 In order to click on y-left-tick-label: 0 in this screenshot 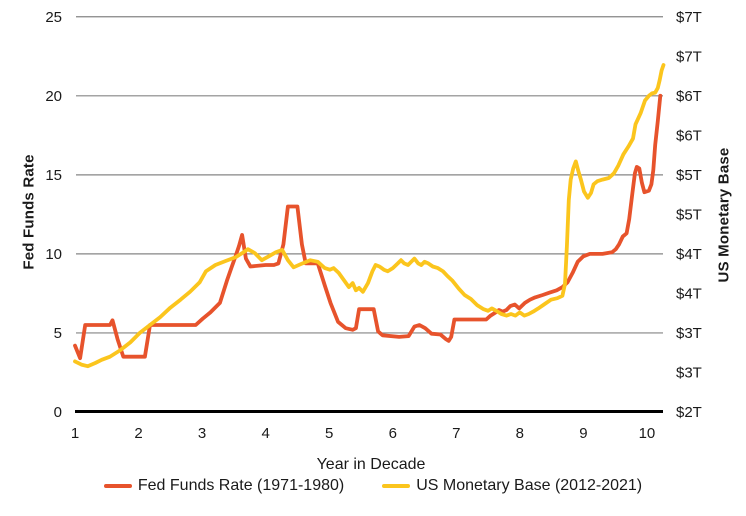, I will do `click(58, 412)`.